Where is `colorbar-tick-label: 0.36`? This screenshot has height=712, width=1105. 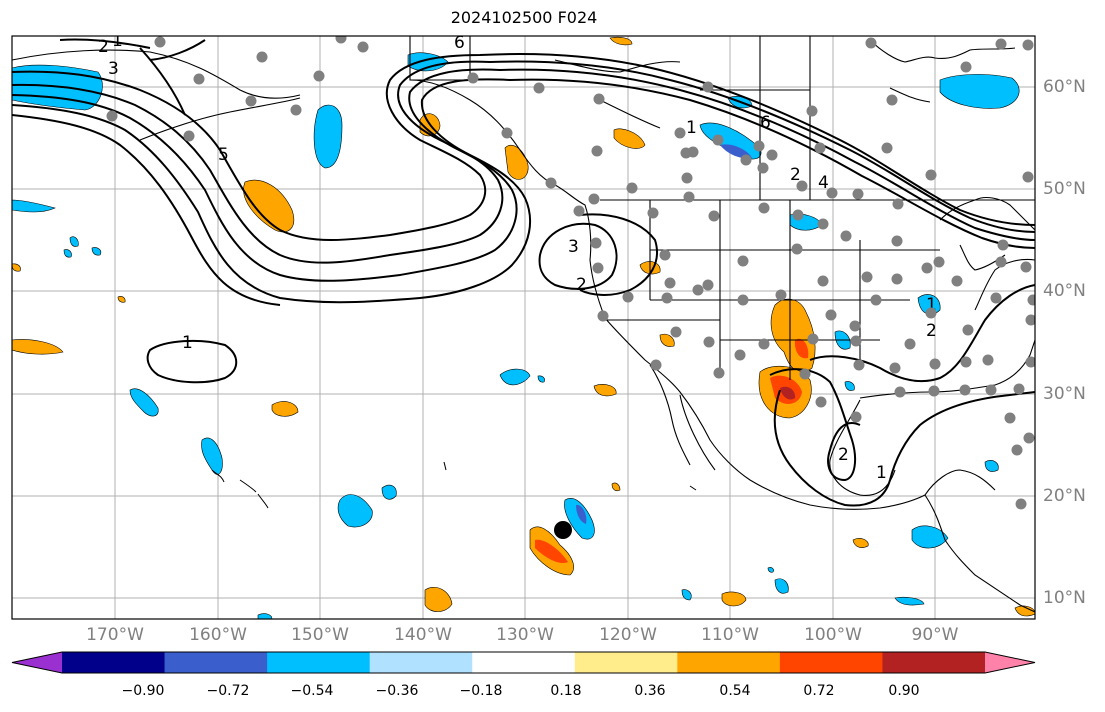
colorbar-tick-label: 0.36 is located at coordinates (650, 691).